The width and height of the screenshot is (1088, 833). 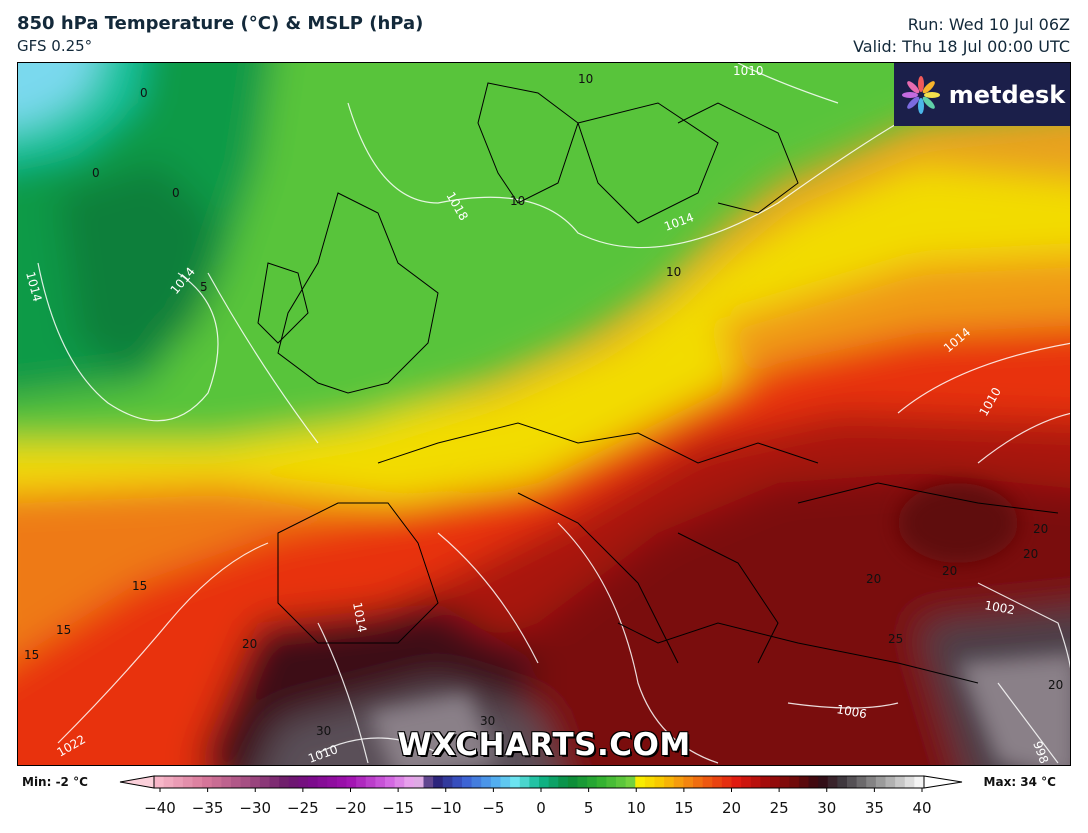 What do you see at coordinates (446, 808) in the screenshot?
I see `colorbar-tick-label: −10` at bounding box center [446, 808].